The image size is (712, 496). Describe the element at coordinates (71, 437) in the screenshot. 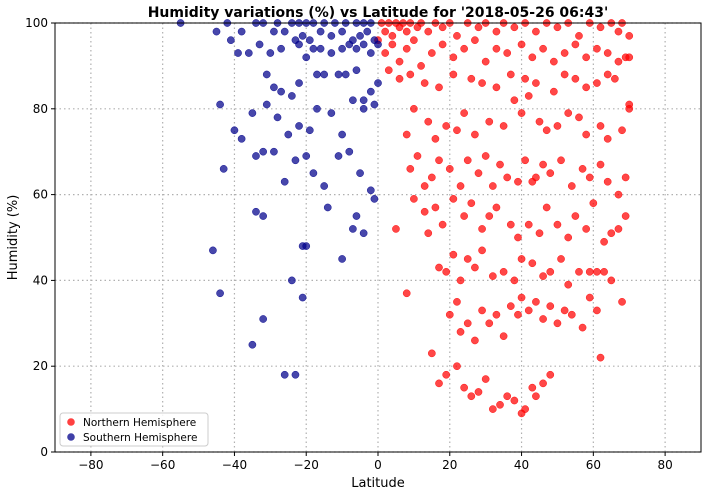

I see `legend-marker-southern` at that location.